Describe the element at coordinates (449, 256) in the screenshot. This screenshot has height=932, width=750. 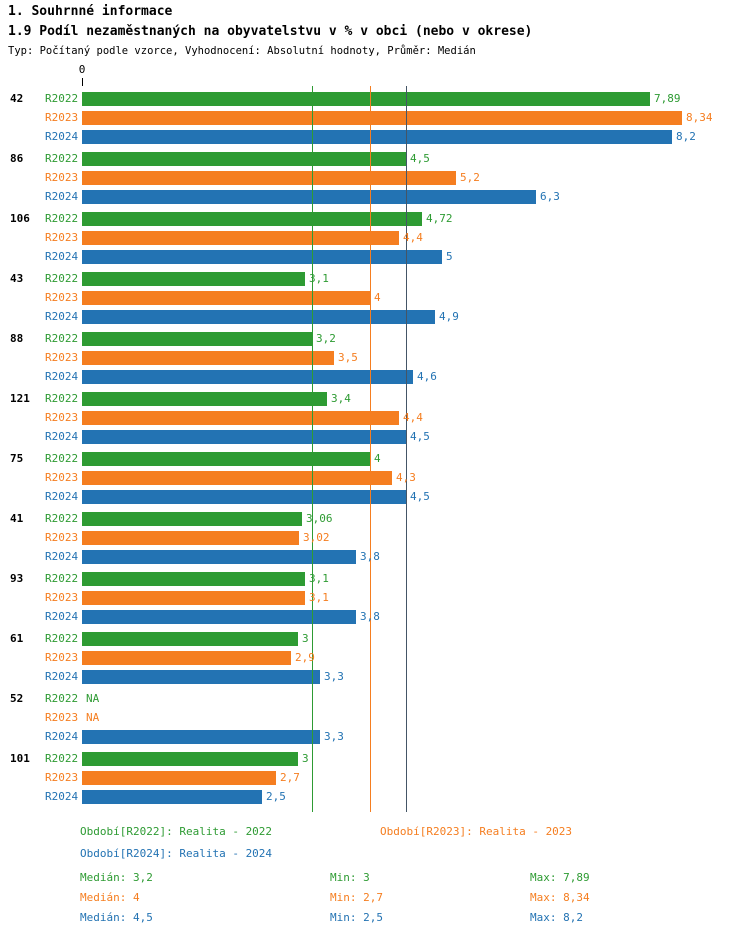
I see `bar-value-label: 5` at that location.